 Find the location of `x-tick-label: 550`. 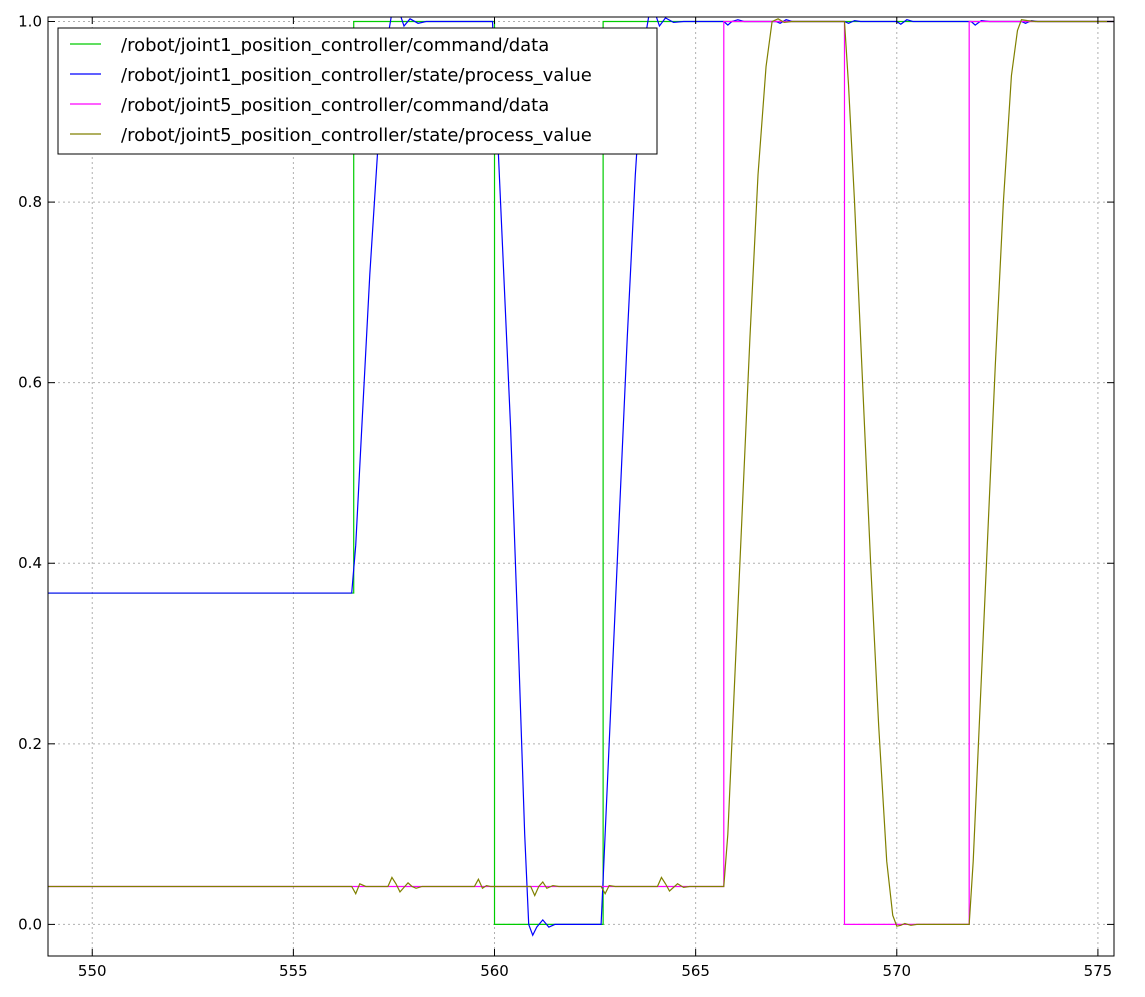

x-tick-label: 550 is located at coordinates (92, 971).